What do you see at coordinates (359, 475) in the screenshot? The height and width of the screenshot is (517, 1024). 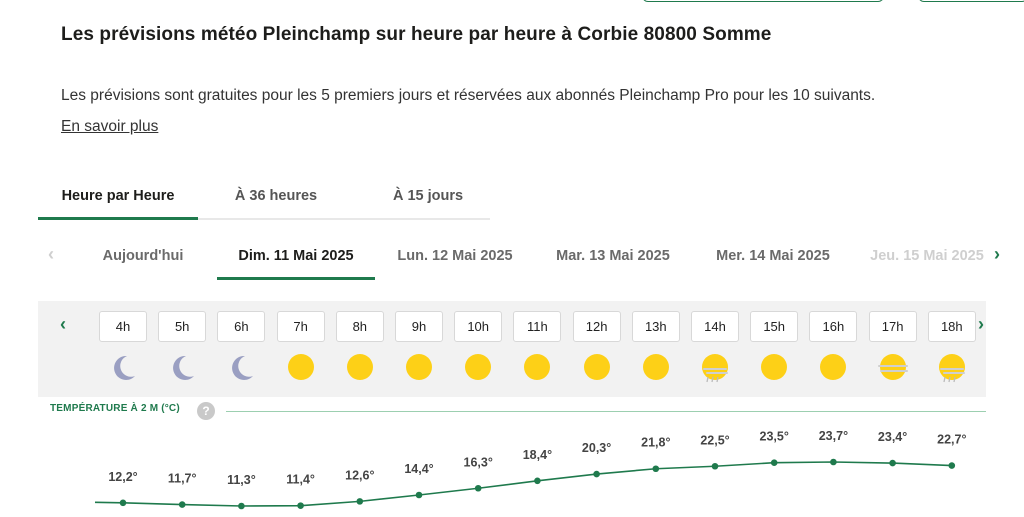 I see `temperature-value-label: 12,6°` at bounding box center [359, 475].